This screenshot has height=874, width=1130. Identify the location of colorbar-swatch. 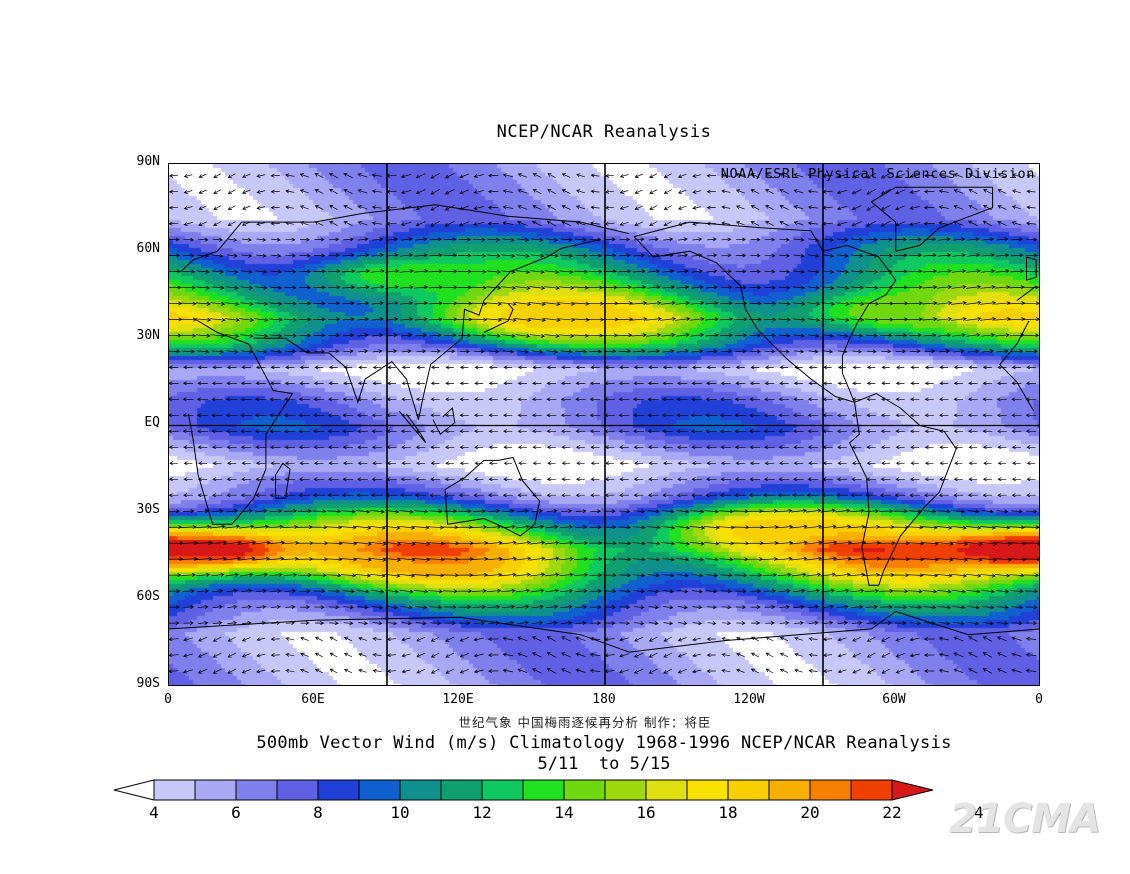
(871, 790).